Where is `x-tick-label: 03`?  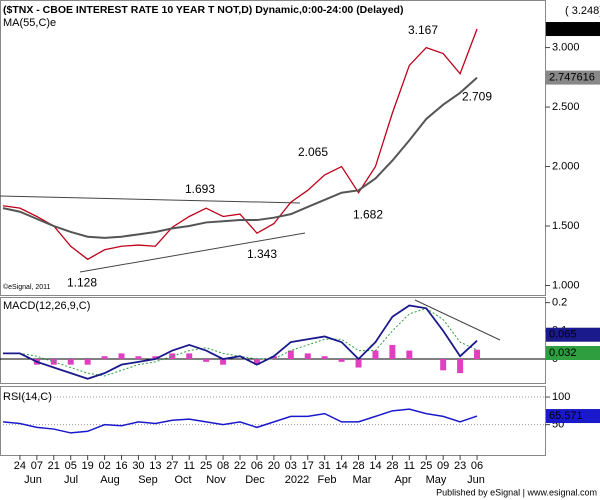 x-tick-label: 03 is located at coordinates (291, 466).